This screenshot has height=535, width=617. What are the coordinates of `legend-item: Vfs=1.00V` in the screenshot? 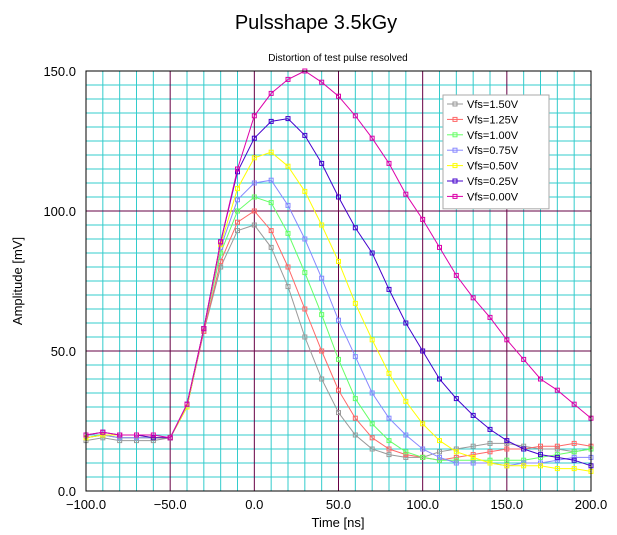 It's located at (483, 136).